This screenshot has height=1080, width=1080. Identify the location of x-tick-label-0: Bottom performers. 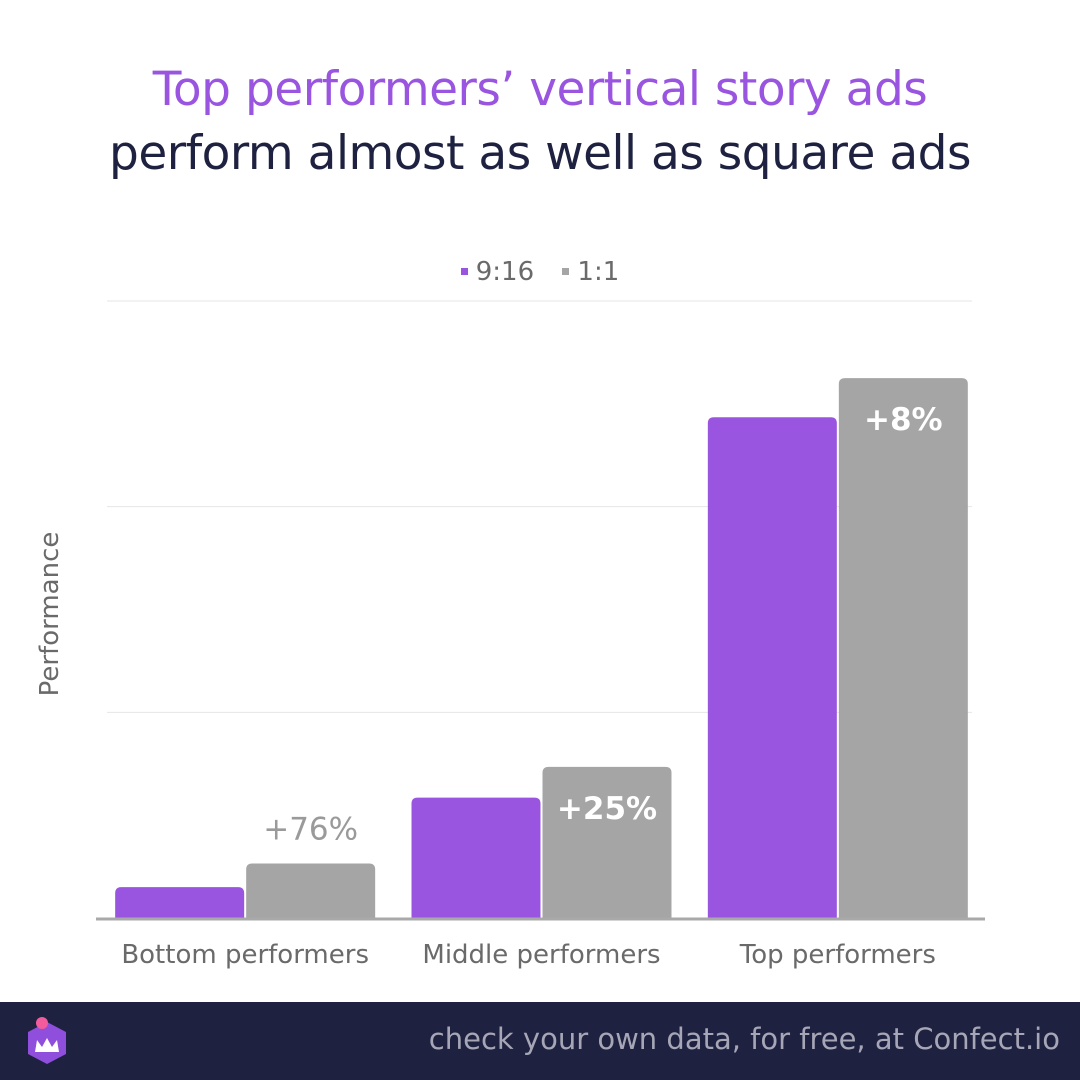
(245, 955).